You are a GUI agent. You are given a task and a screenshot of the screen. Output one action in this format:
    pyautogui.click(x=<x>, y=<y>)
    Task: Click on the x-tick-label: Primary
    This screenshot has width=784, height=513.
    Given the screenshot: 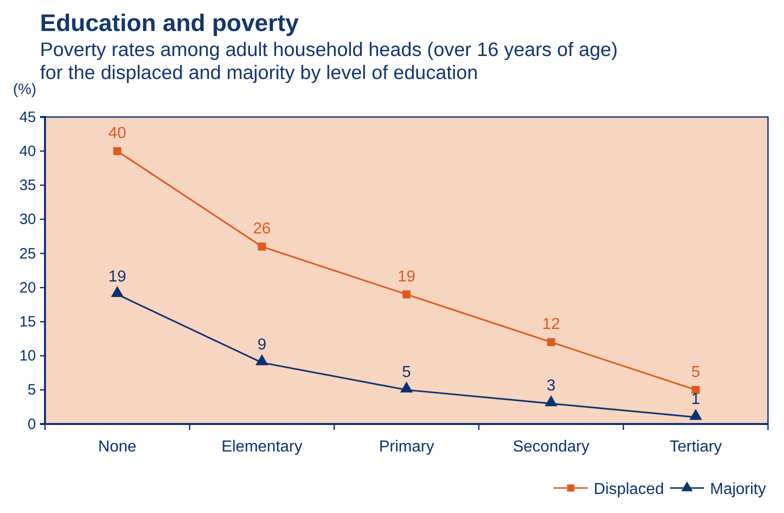 What is the action you would take?
    pyautogui.click(x=406, y=447)
    